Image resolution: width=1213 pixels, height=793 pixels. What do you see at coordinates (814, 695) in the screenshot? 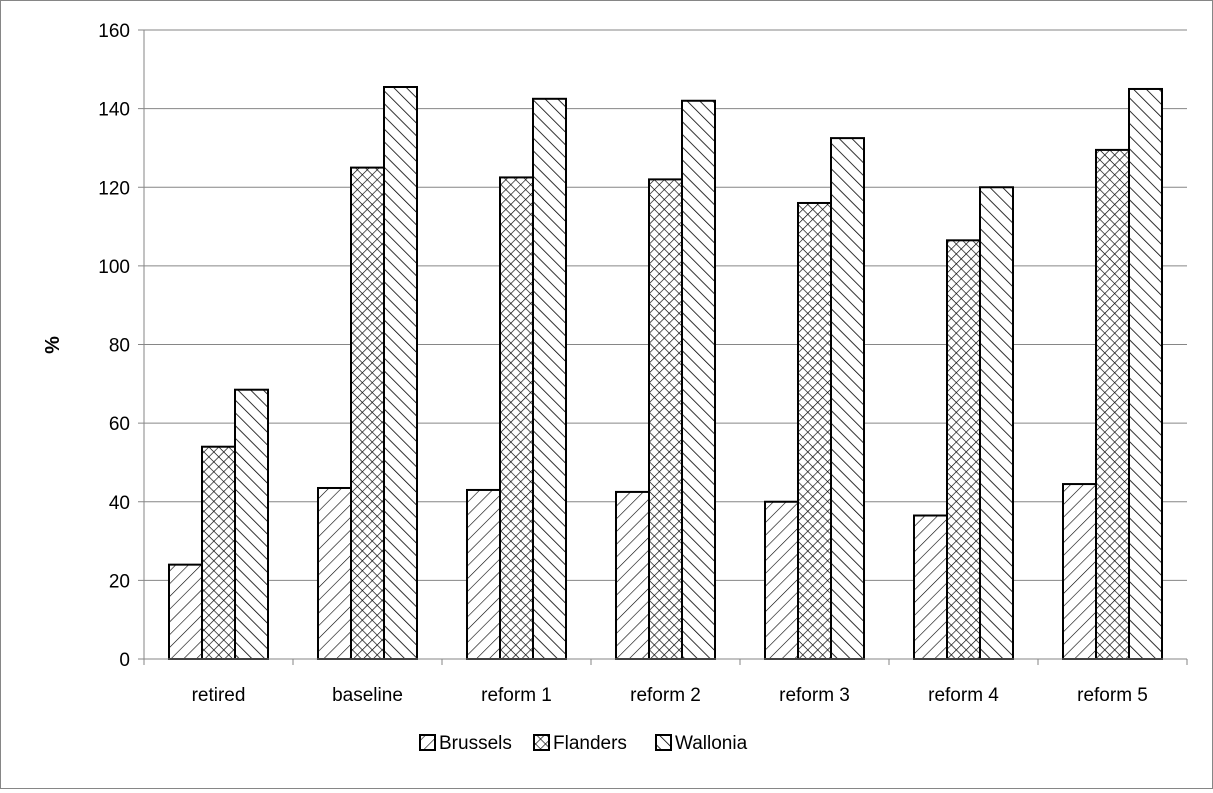
I see `x-tick-label: reform 3` at bounding box center [814, 695].